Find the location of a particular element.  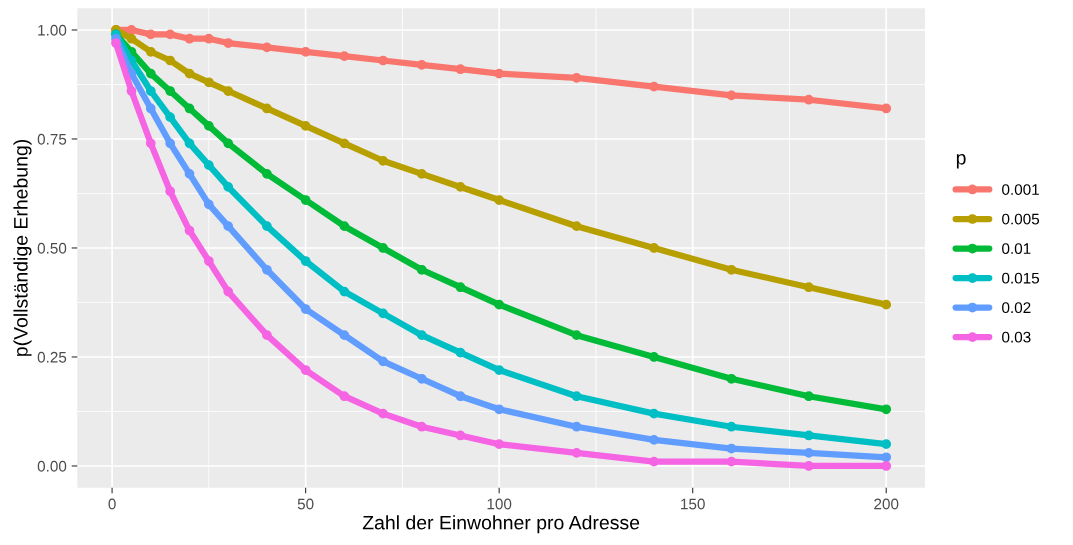

x-tick-label: 50 is located at coordinates (305, 504).